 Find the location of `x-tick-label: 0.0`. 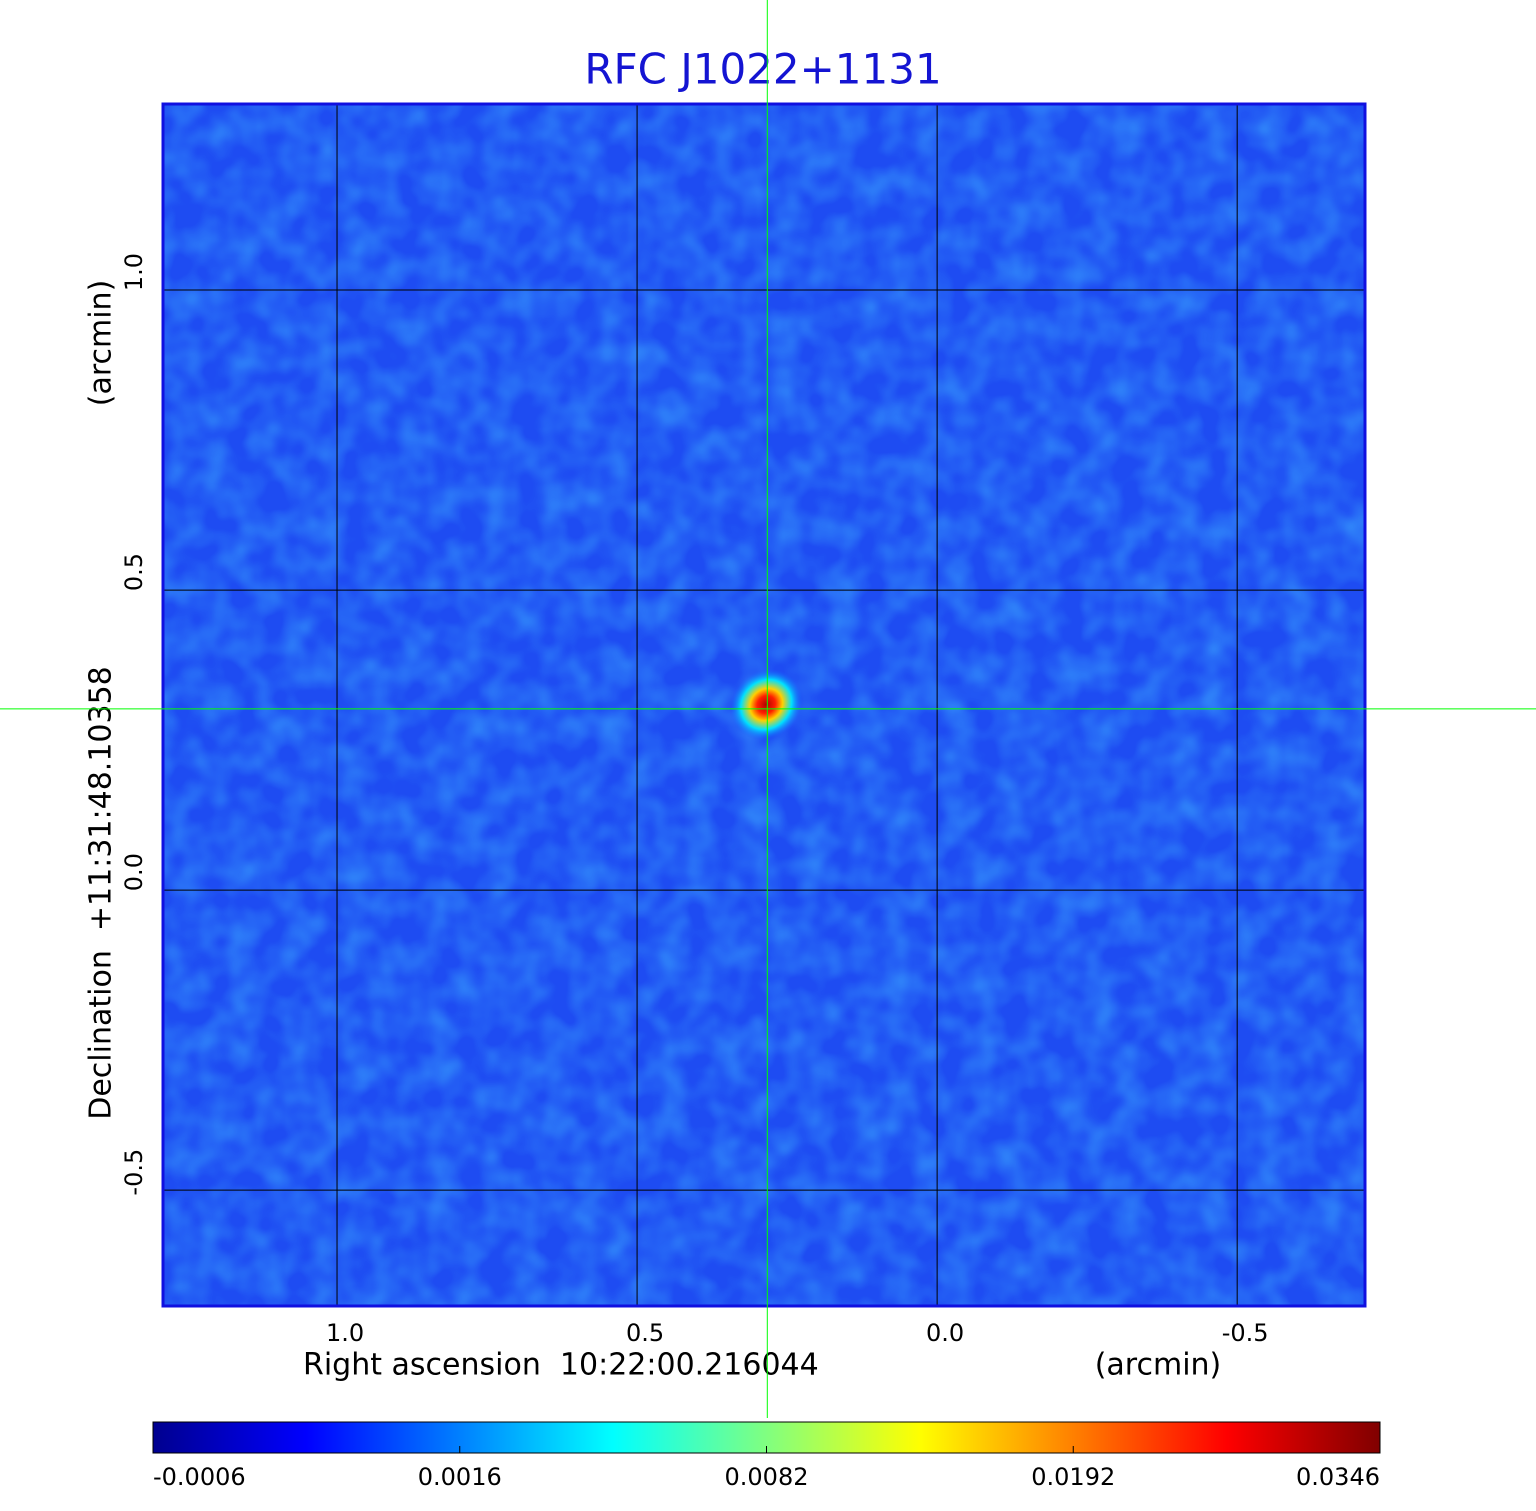

x-tick-label: 0.0 is located at coordinates (945, 1333).